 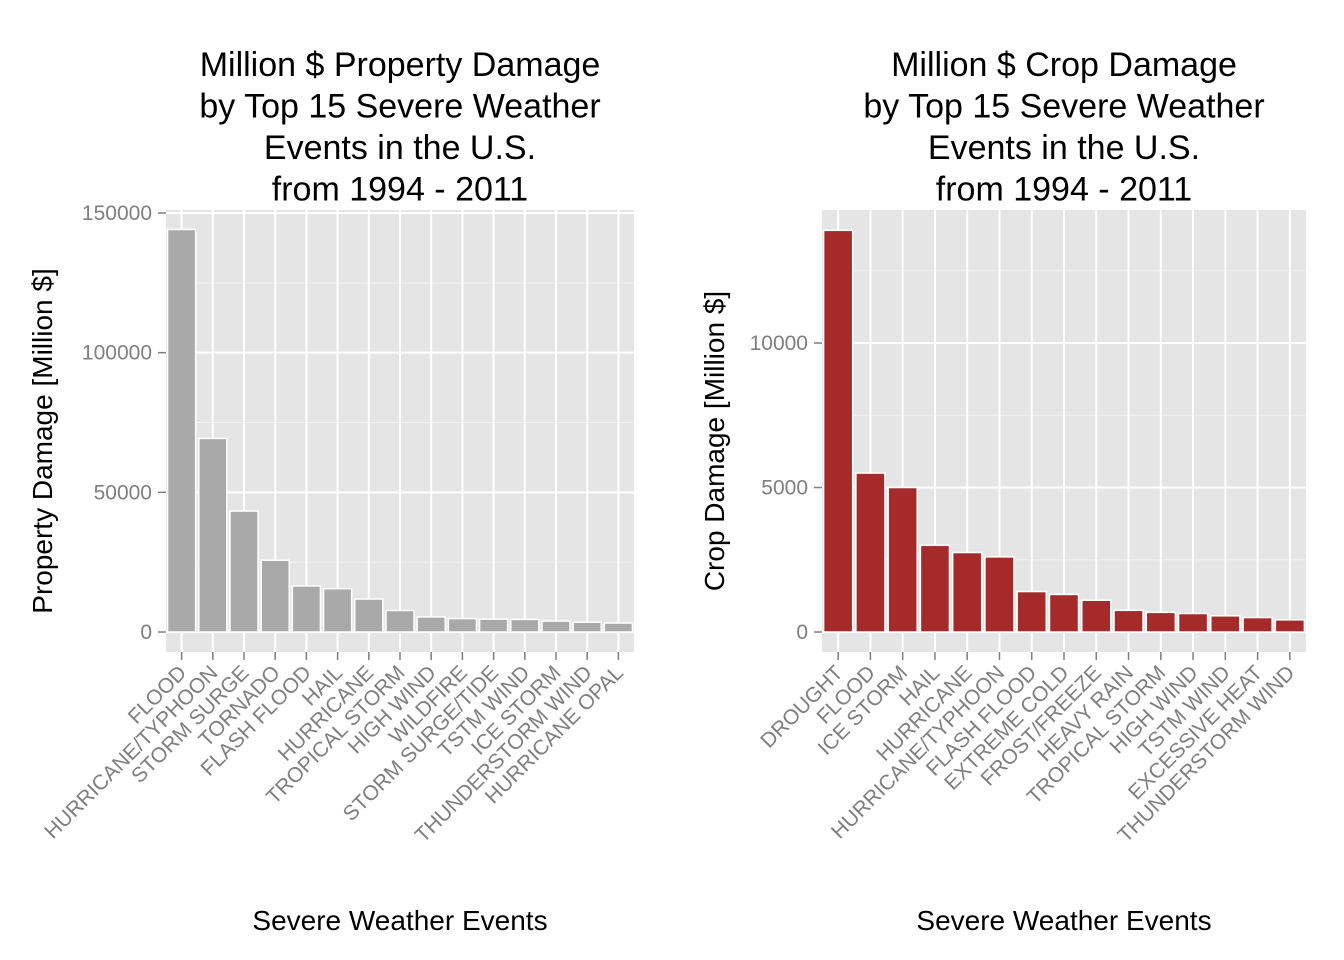 I want to click on property-y-tick-label: 100000, so click(x=117, y=353).